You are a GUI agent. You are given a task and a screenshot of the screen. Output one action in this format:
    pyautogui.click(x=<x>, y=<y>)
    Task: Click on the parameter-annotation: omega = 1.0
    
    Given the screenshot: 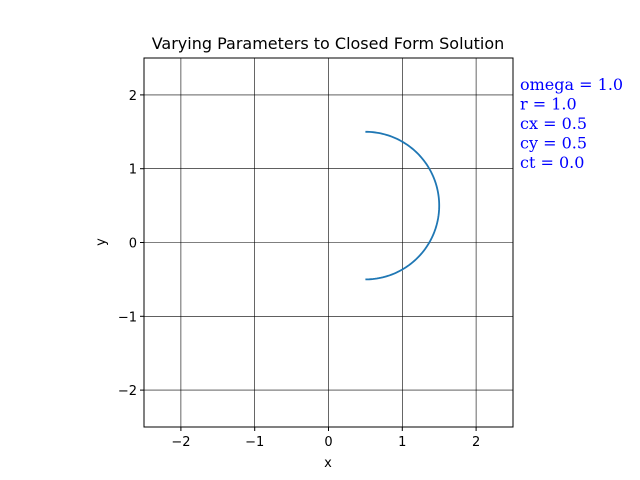 What is the action you would take?
    pyautogui.click(x=571, y=84)
    